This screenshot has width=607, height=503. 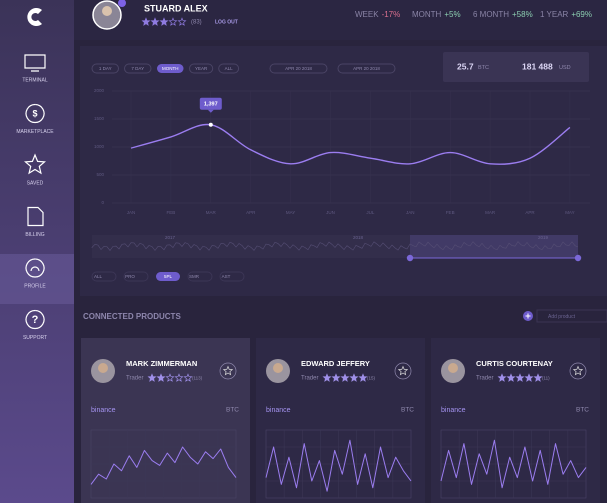 What do you see at coordinates (98, 276) in the screenshot?
I see `filter-label: ALL` at bounding box center [98, 276].